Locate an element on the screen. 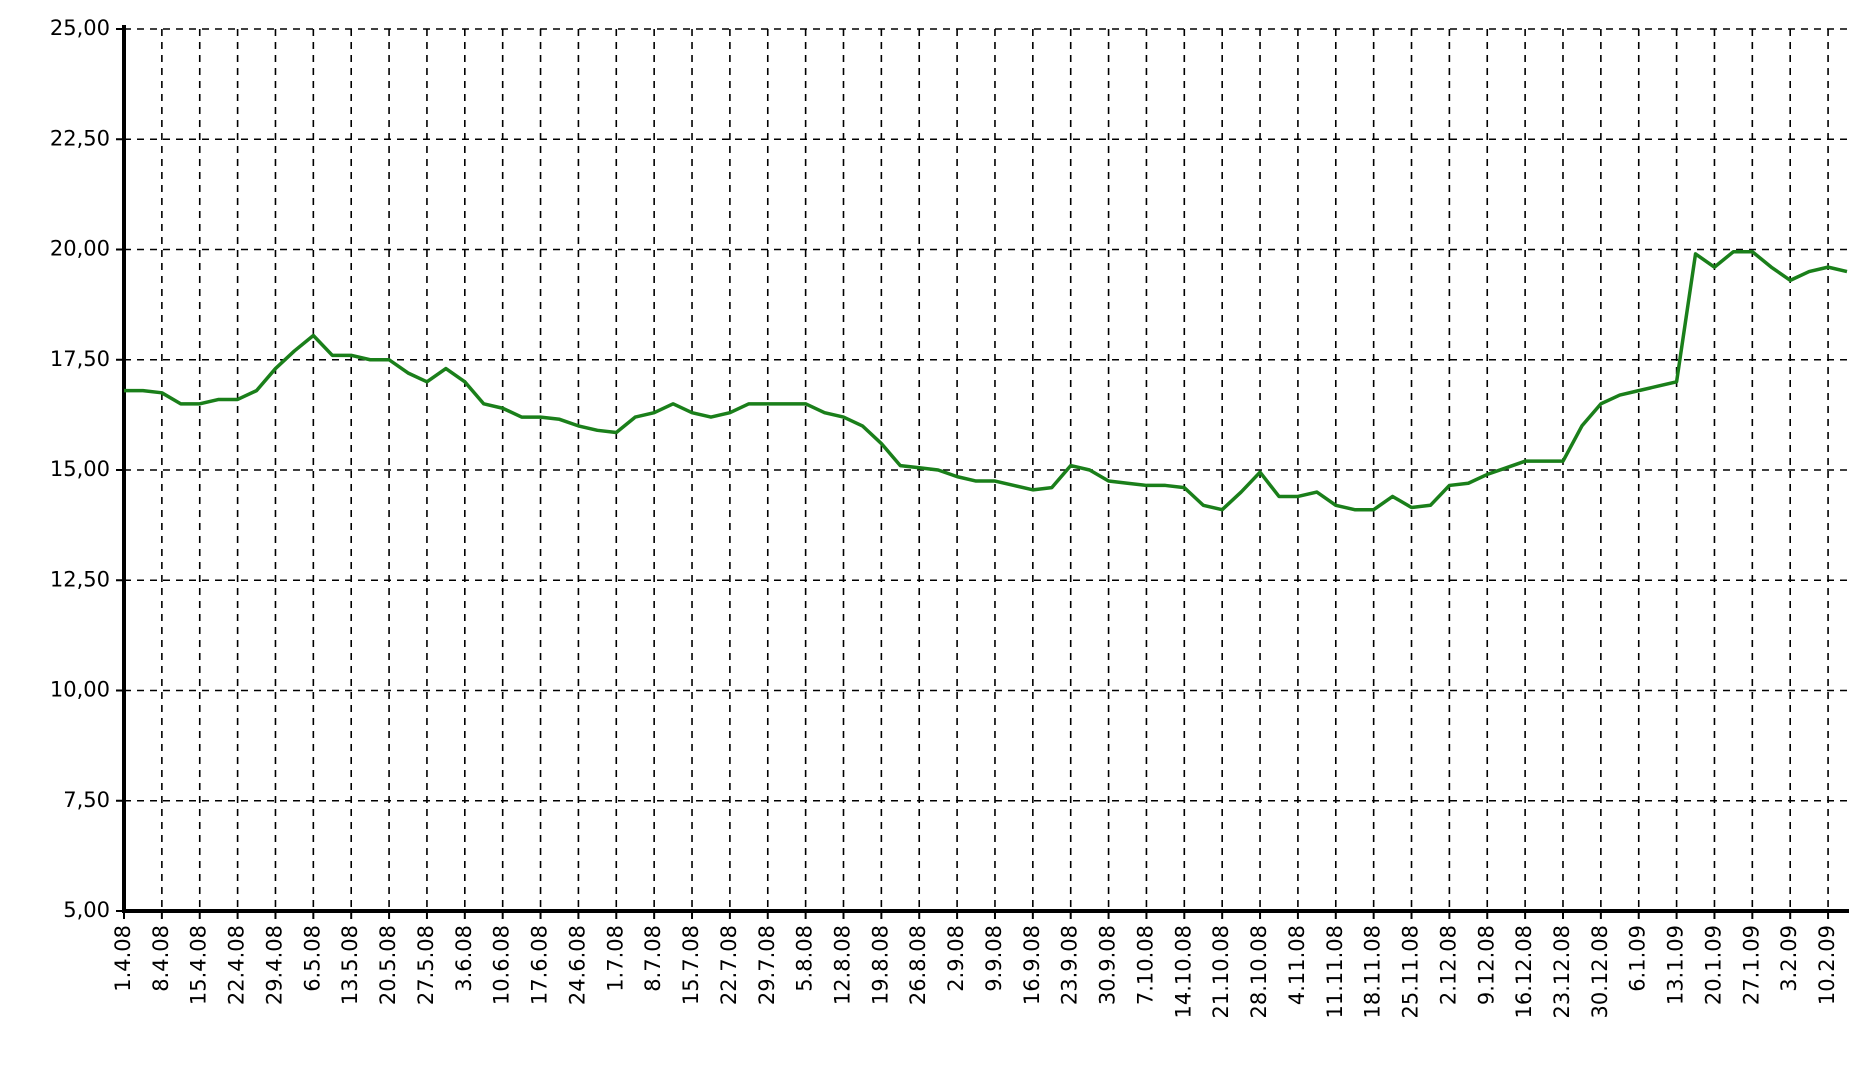  x-tick-label: 30.12.08 is located at coordinates (1600, 972).